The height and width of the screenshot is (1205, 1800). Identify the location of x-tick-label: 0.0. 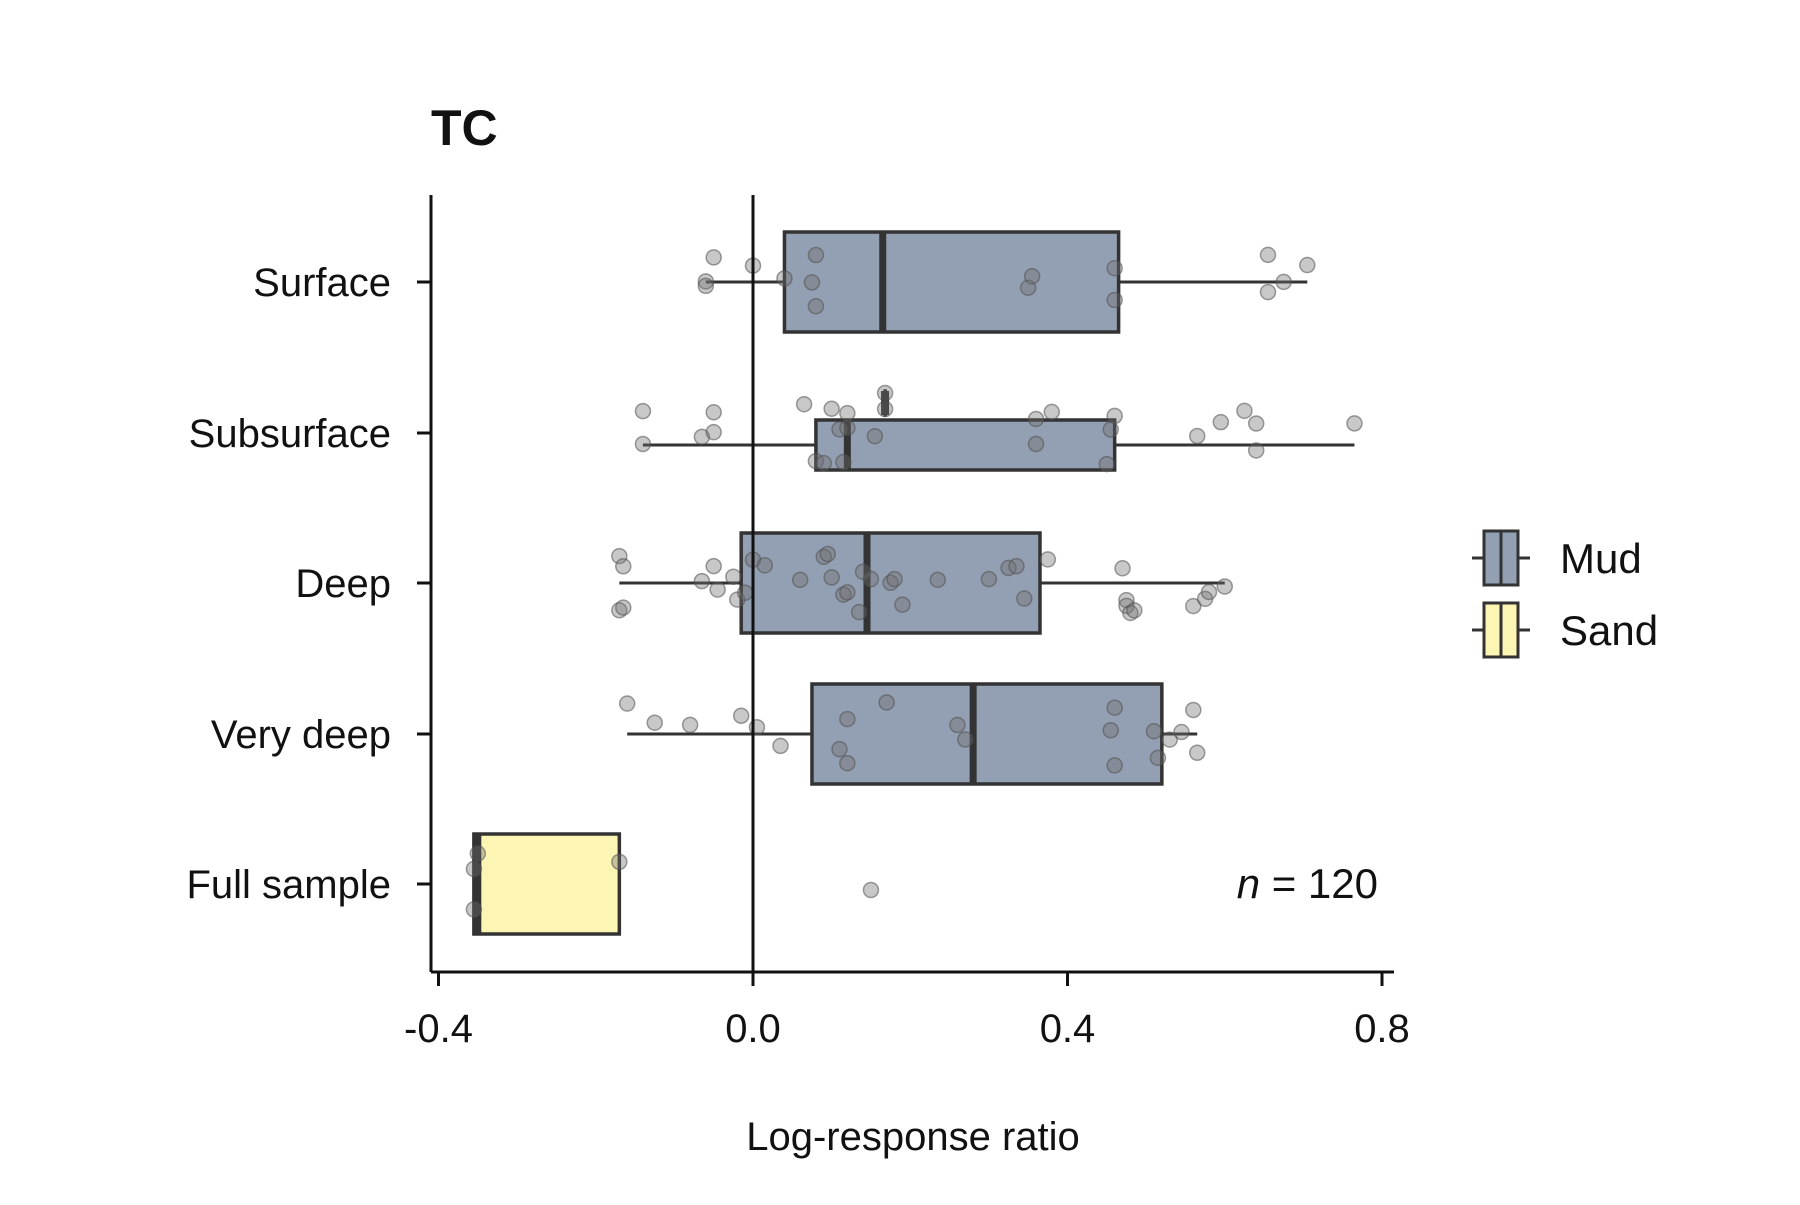
(753, 1029).